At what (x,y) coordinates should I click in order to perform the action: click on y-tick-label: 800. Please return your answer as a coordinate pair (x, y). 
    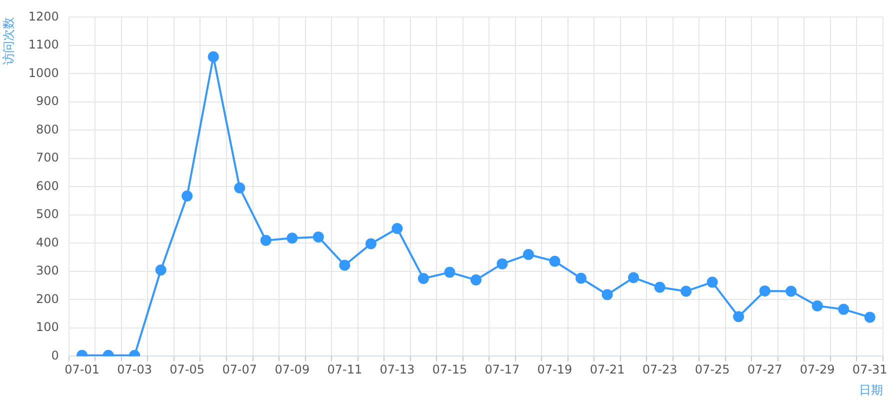
    Looking at the image, I should click on (47, 129).